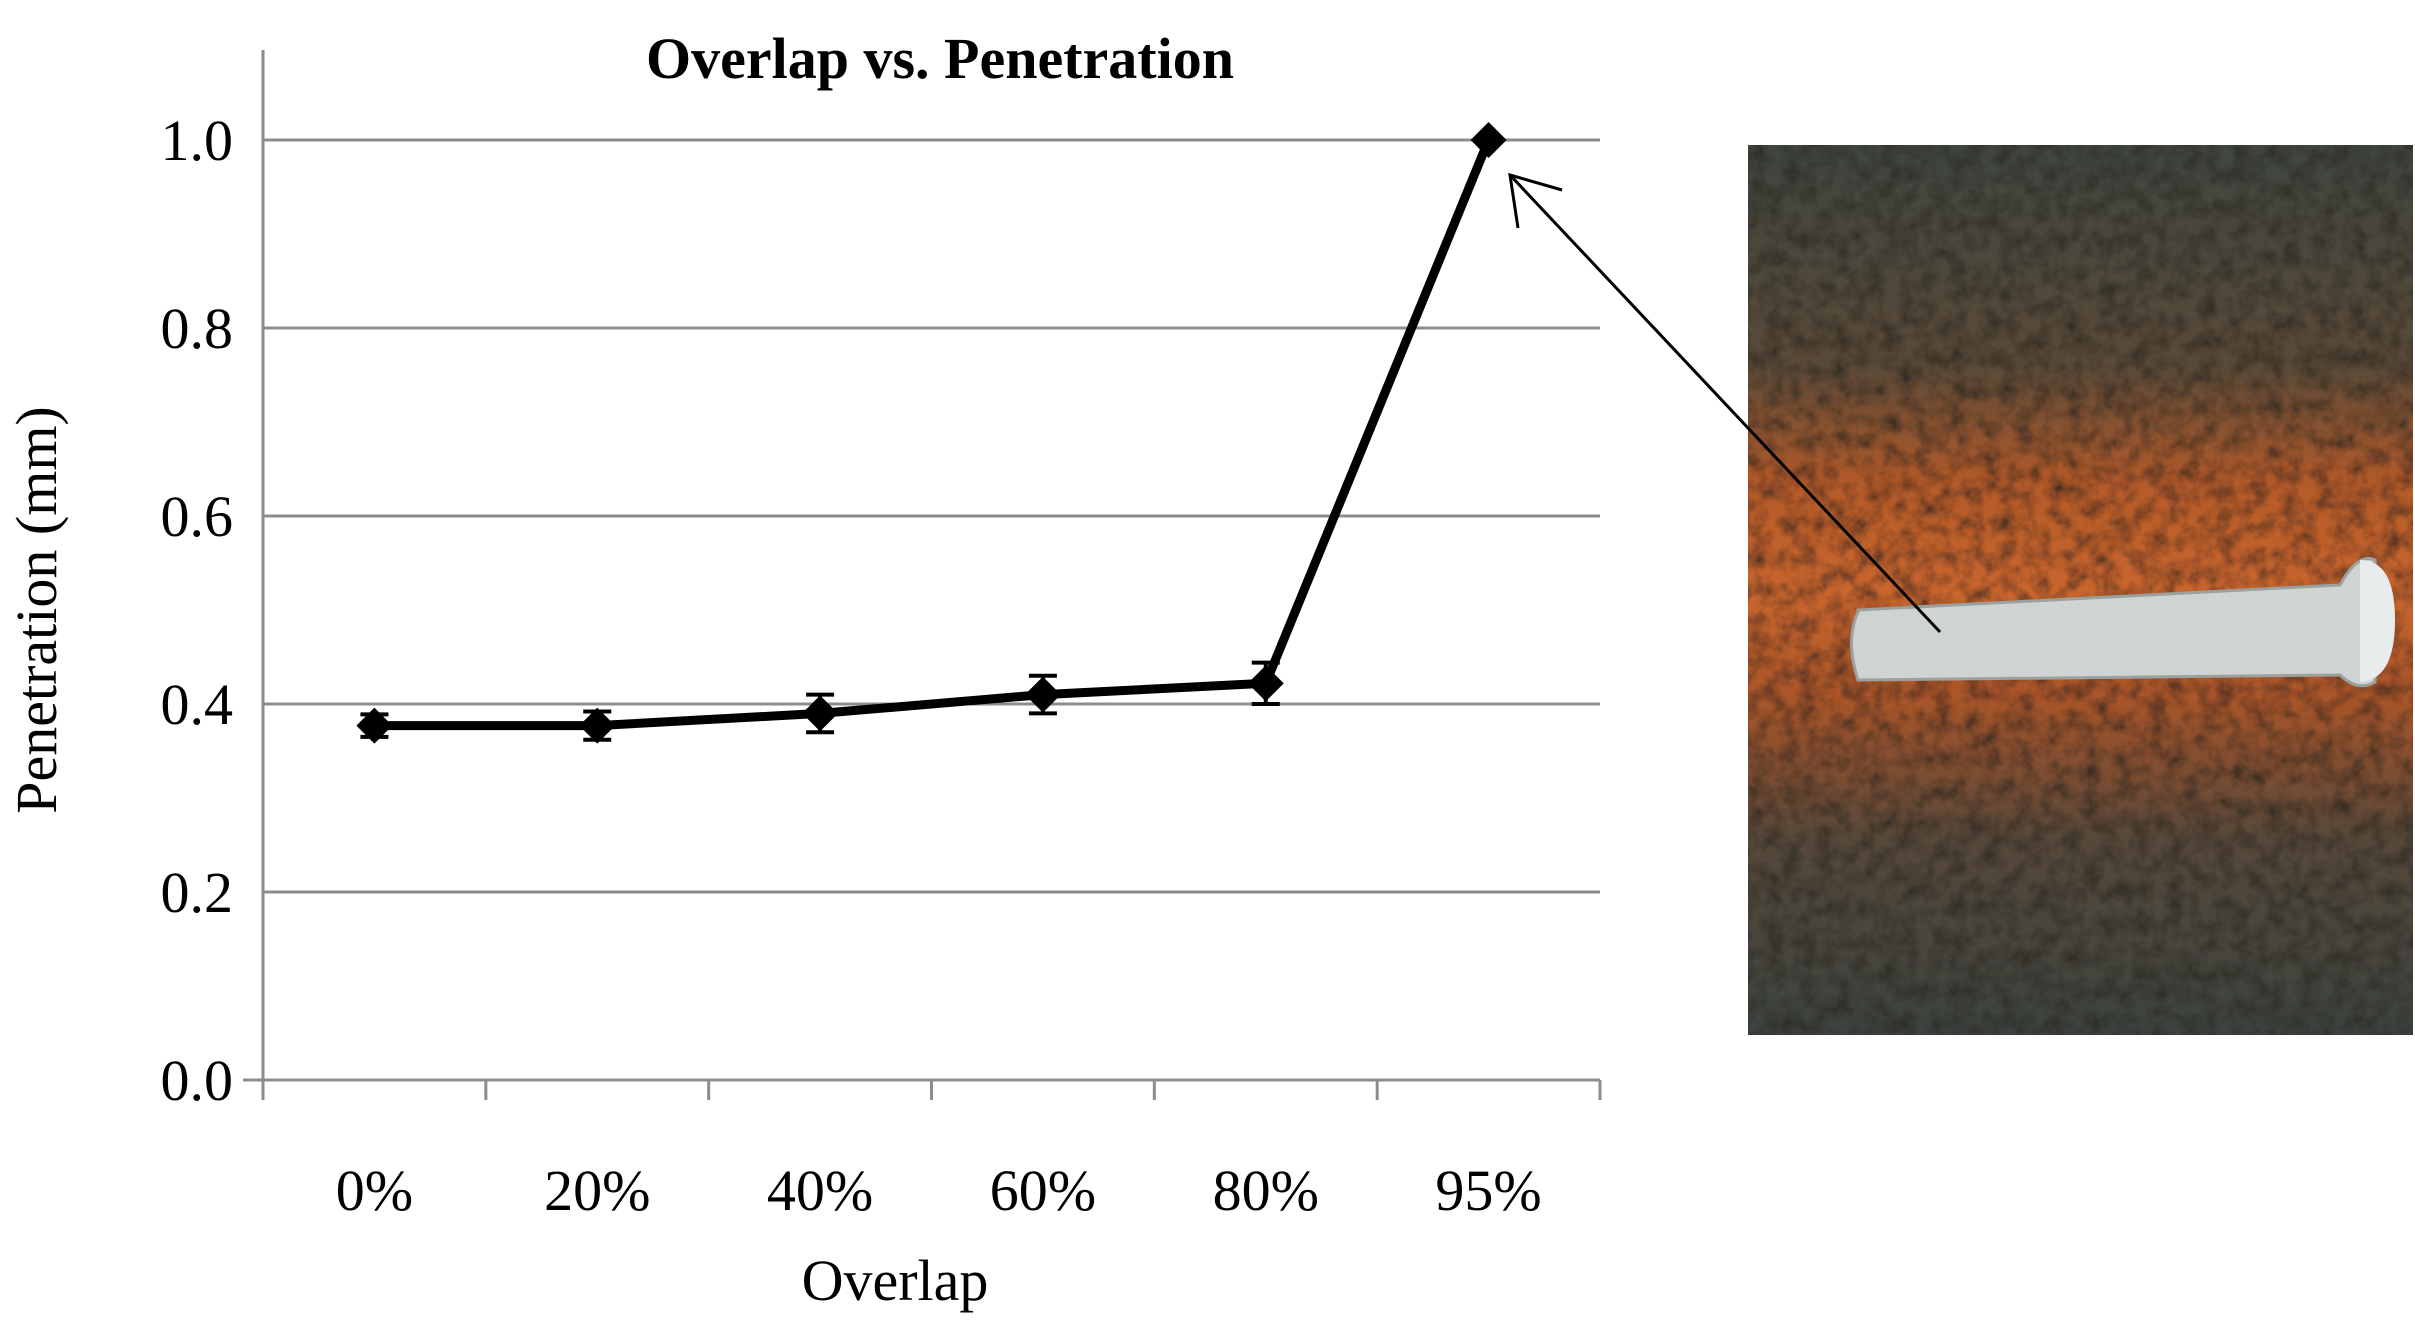 This screenshot has width=2415, height=1333. What do you see at coordinates (1043, 1190) in the screenshot?
I see `x-tick-label: 60%` at bounding box center [1043, 1190].